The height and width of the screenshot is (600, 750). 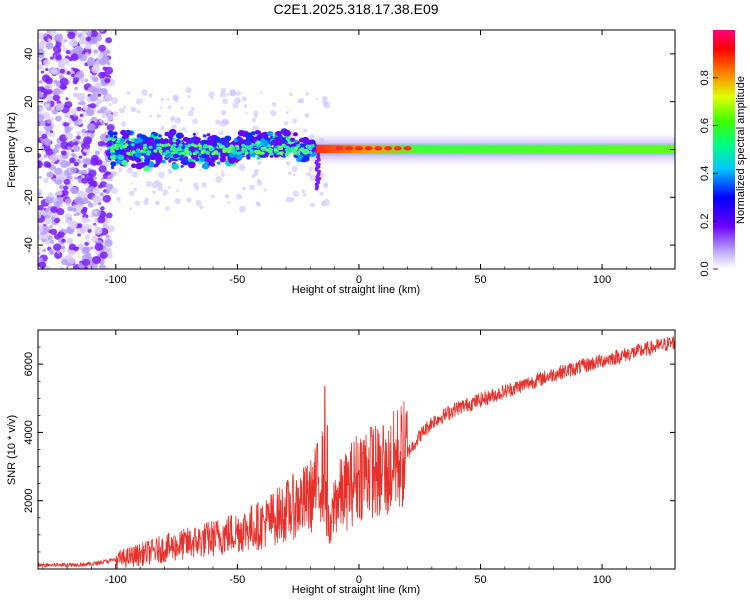 What do you see at coordinates (237, 580) in the screenshot?
I see `x-tick-label: -50` at bounding box center [237, 580].